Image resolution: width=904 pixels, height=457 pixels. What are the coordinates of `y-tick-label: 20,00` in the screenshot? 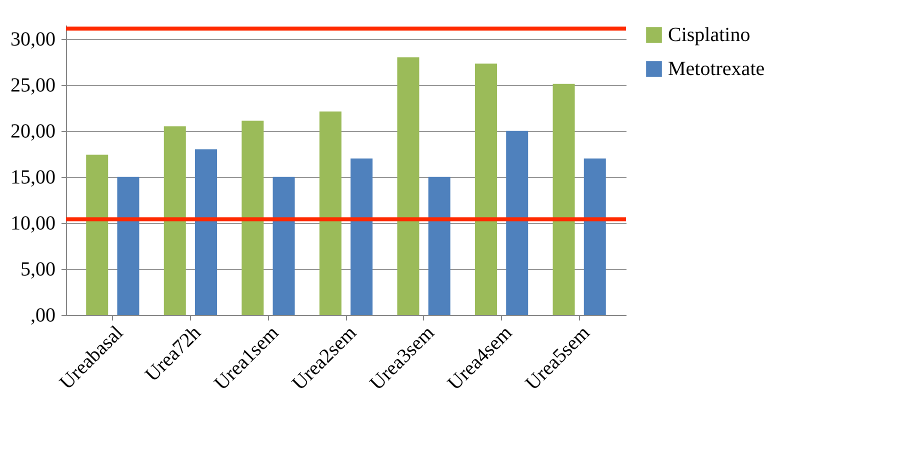 It's located at (33, 131).